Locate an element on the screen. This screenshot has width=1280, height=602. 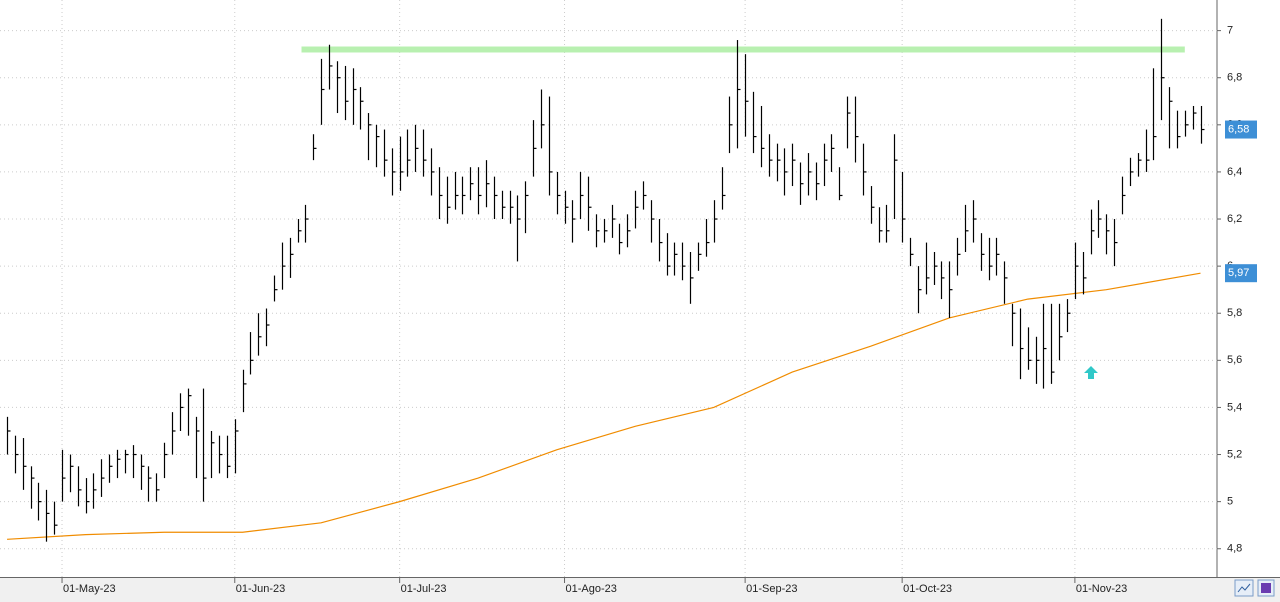
x-tick-label: 01-Jun-23 is located at coordinates (261, 589).